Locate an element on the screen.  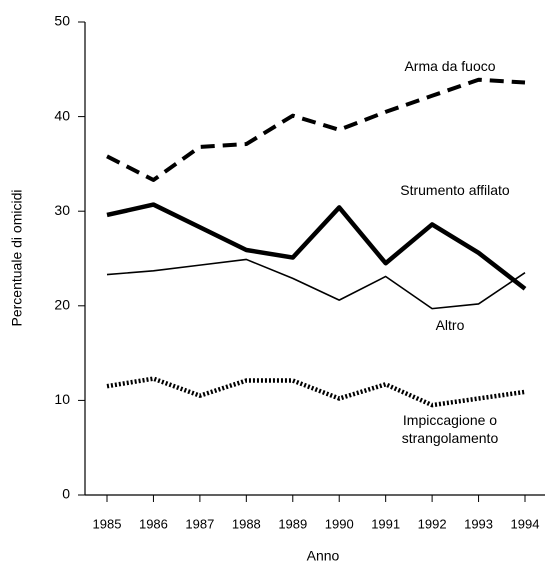
series-label: Altro is located at coordinates (450, 325).